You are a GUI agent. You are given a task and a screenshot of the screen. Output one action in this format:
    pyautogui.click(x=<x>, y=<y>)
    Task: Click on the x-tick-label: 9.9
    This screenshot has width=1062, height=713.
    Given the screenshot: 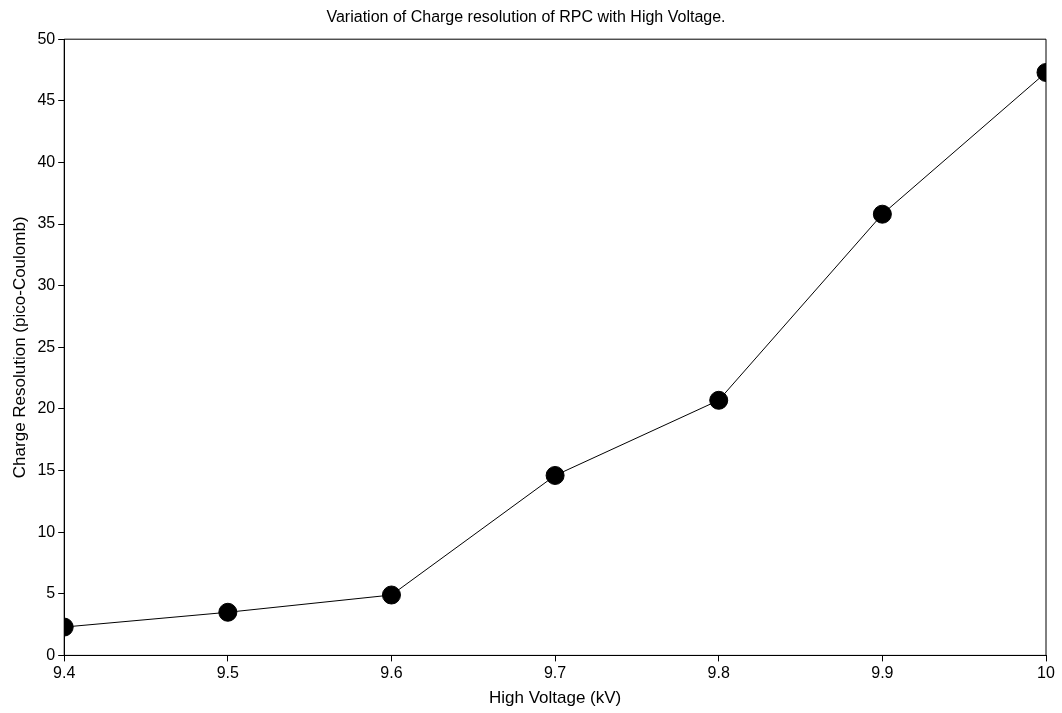 What is the action you would take?
    pyautogui.click(x=882, y=673)
    